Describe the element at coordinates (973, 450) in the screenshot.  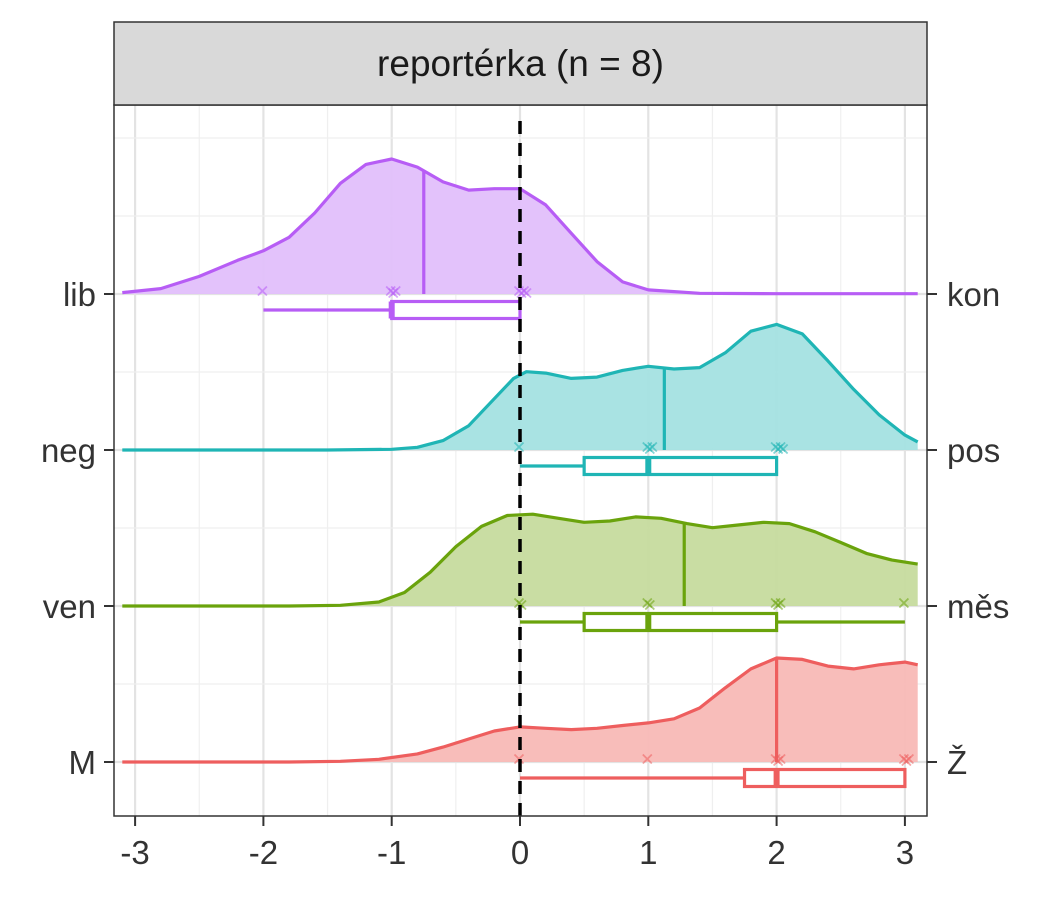
I see `y-right-tick-label: pos` at that location.